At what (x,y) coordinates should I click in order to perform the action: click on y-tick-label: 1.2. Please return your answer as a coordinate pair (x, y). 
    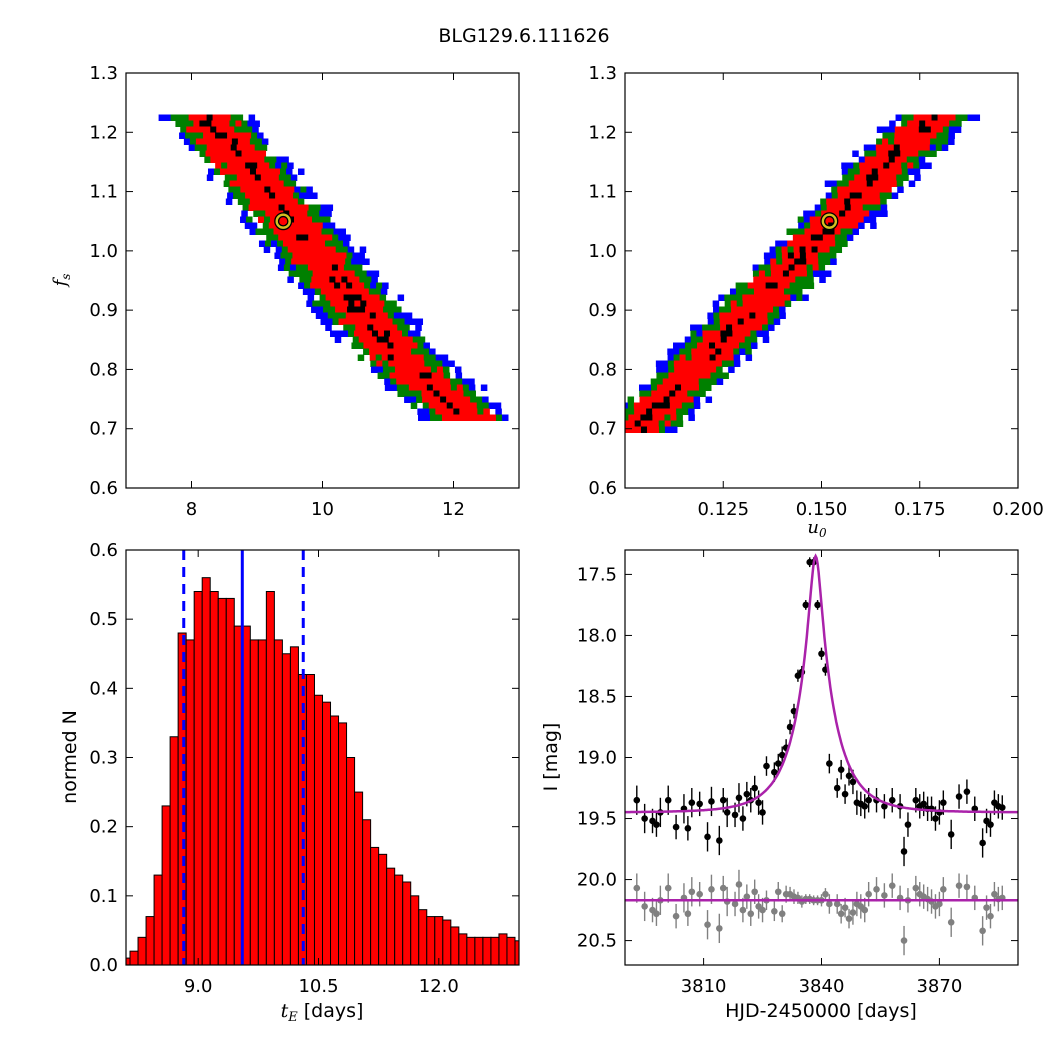
    Looking at the image, I should click on (602, 132).